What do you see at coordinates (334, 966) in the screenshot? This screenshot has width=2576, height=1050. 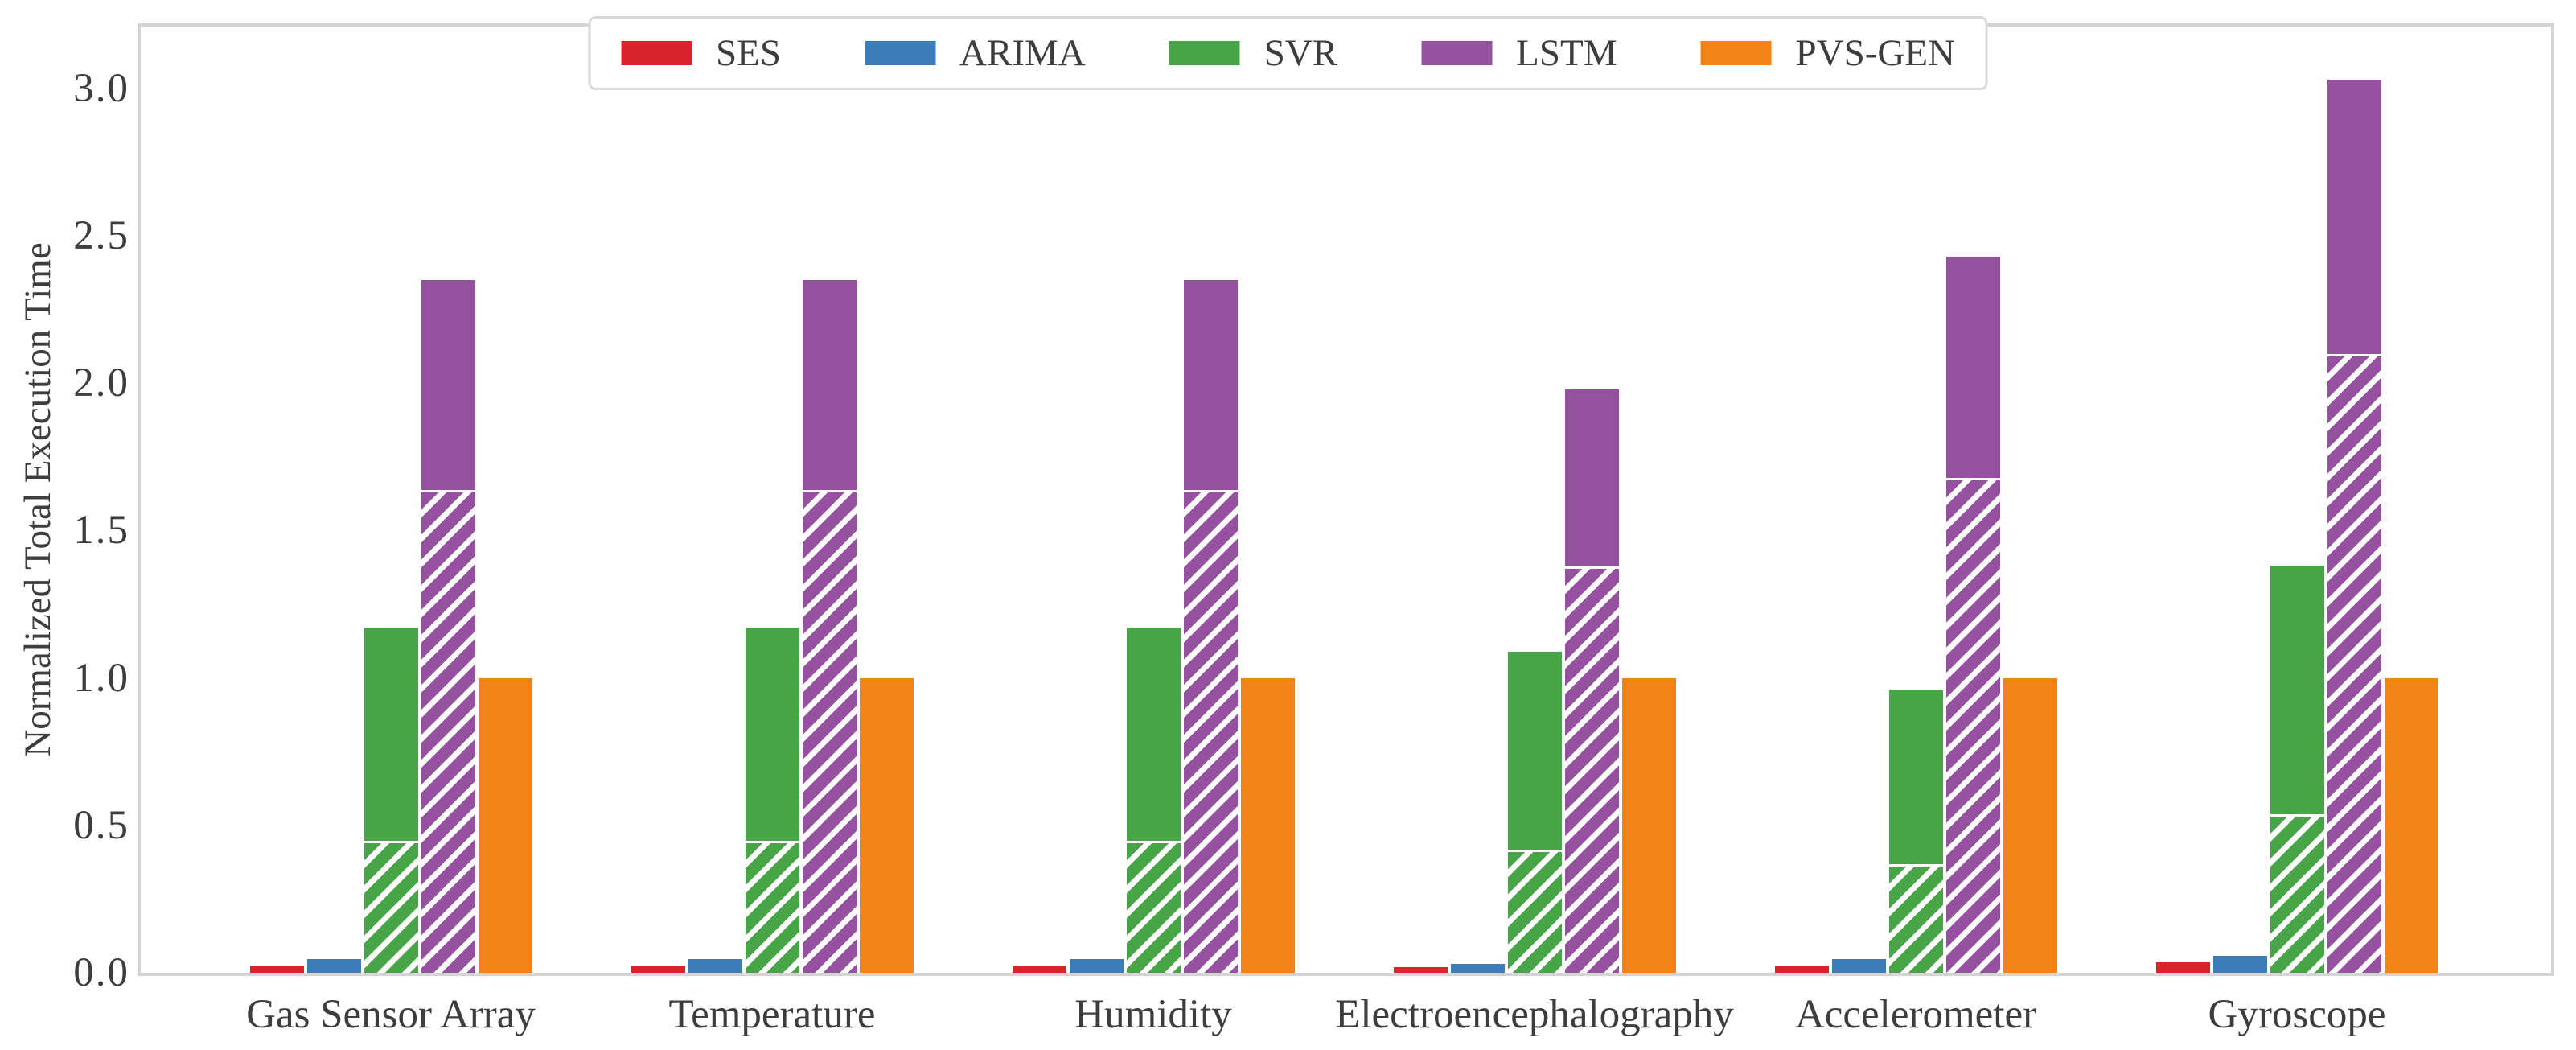 I see `bar-arima-gas-sensor-array` at bounding box center [334, 966].